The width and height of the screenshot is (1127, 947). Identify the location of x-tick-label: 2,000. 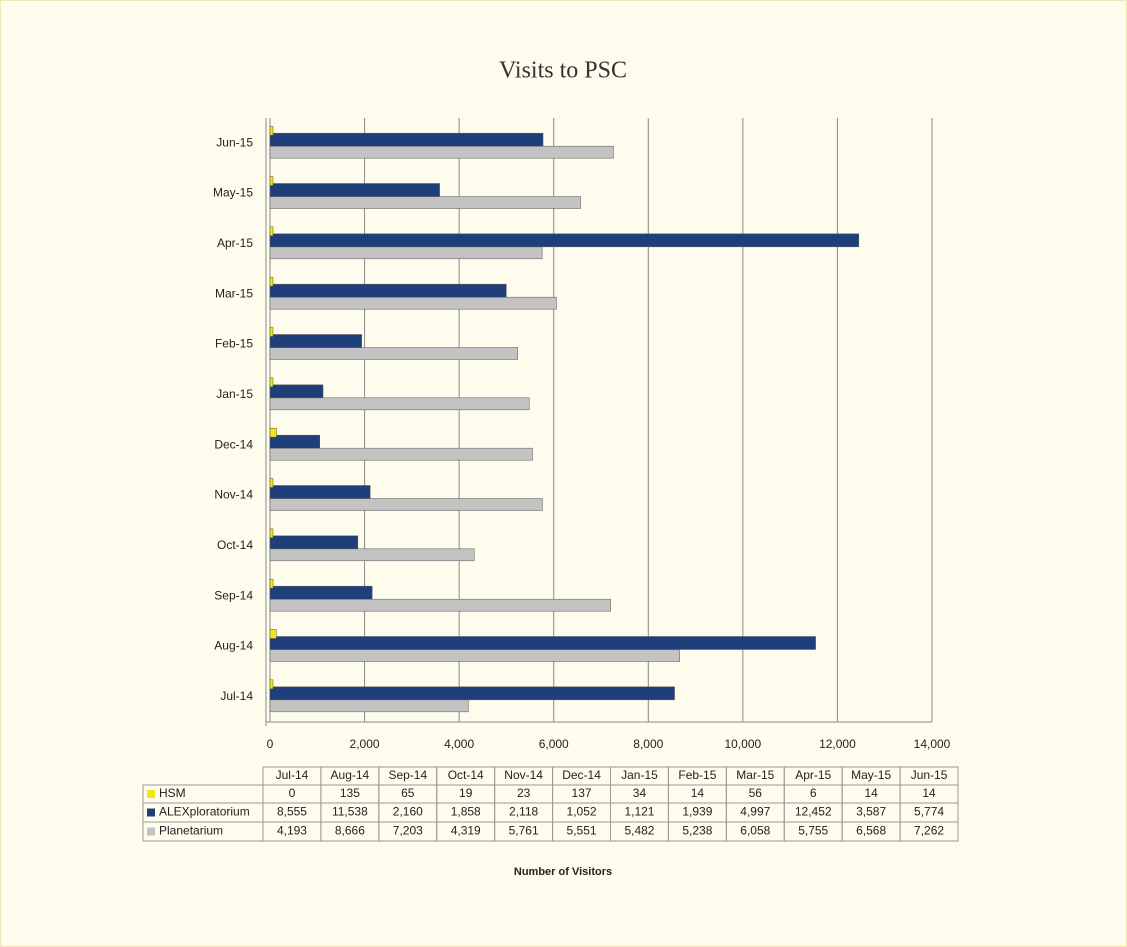
(365, 744).